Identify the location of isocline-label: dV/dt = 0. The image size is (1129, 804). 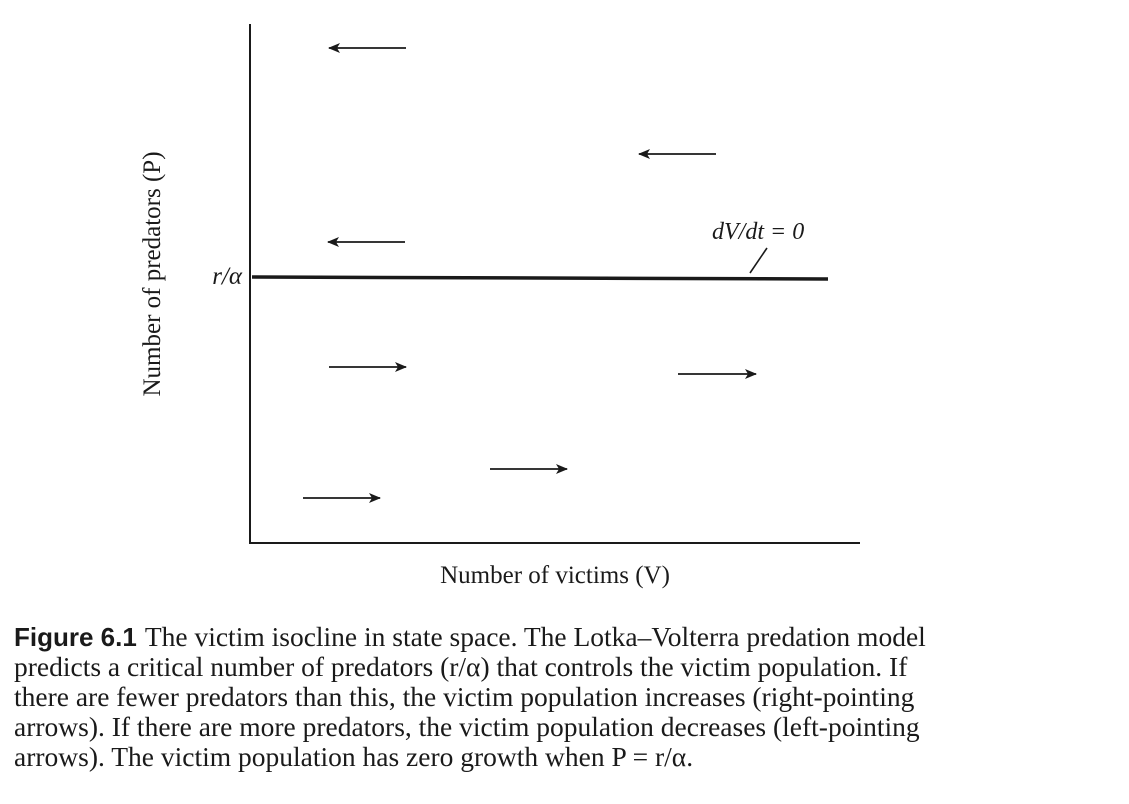
(758, 232).